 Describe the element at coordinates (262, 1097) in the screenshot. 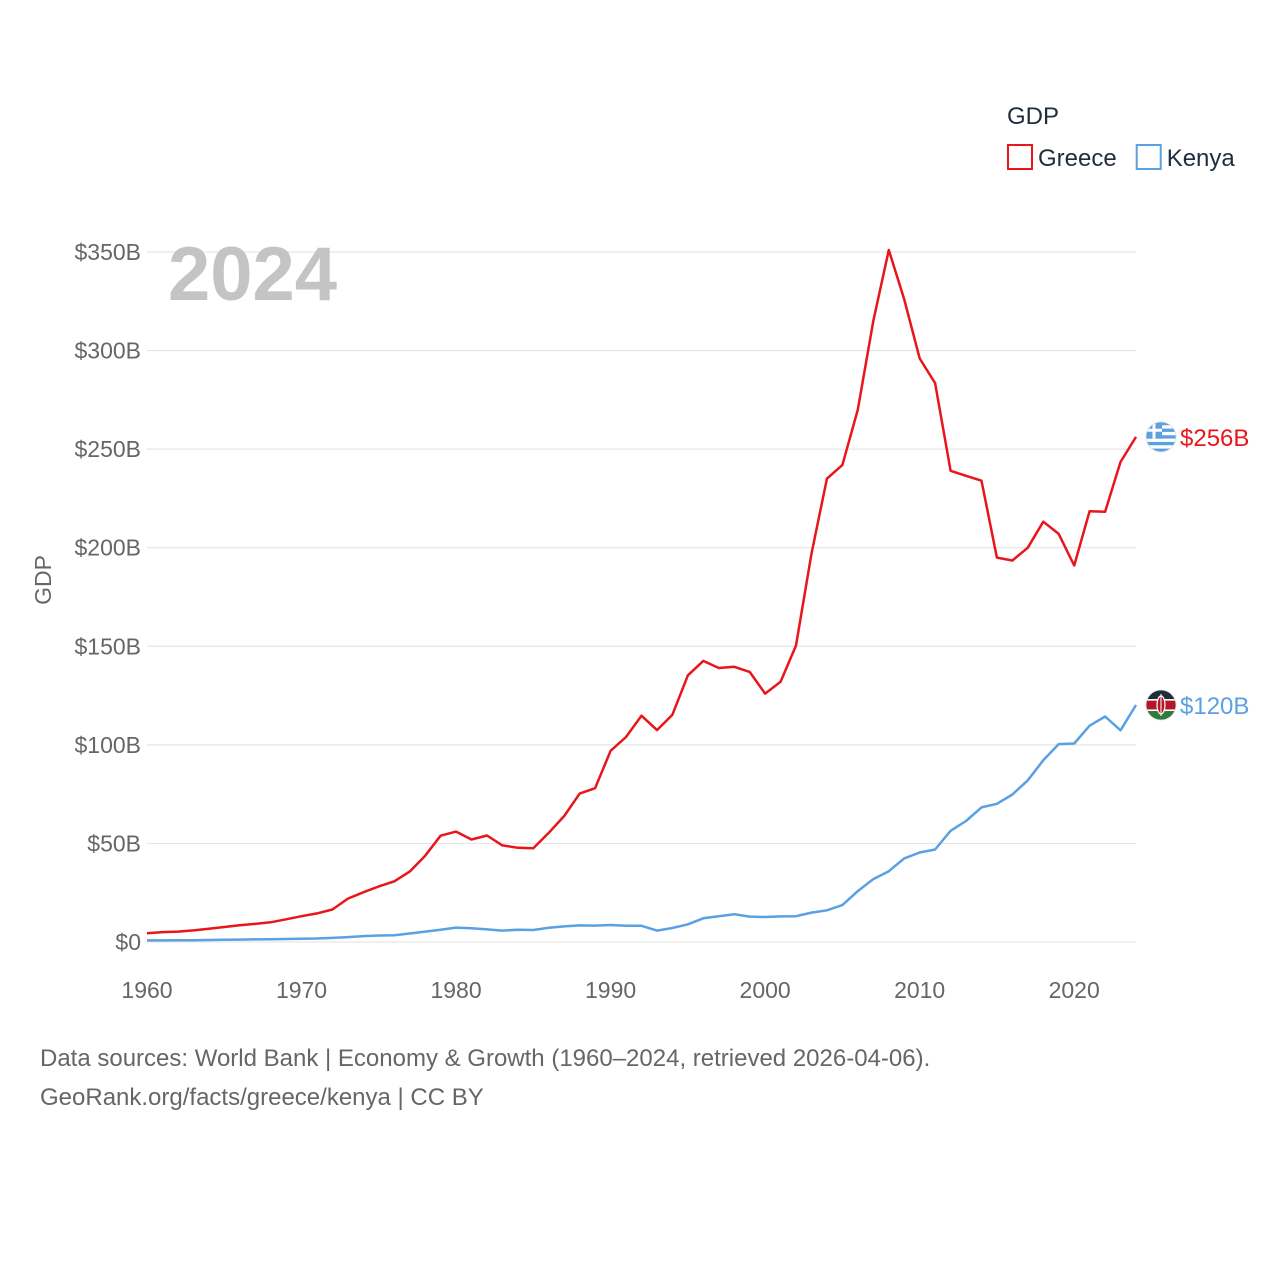

I see `footer-url-line: GeoRank.org/facts/greece/kenya | CC BY` at that location.